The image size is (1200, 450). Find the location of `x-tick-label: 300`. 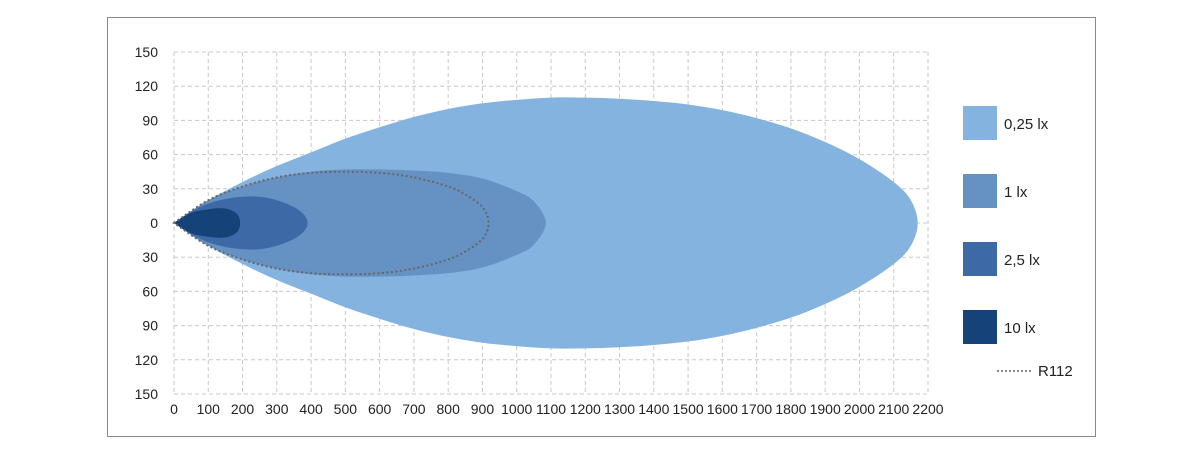

x-tick-label: 300 is located at coordinates (277, 409).